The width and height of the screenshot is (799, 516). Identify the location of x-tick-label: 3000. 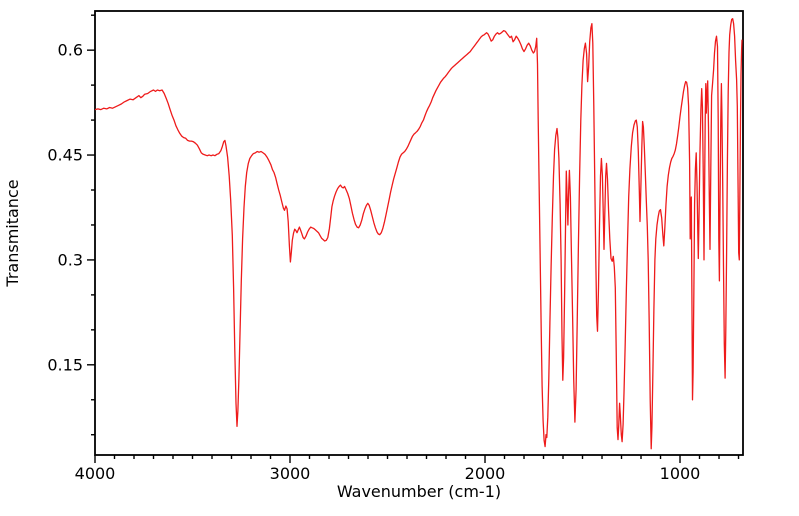
(290, 473).